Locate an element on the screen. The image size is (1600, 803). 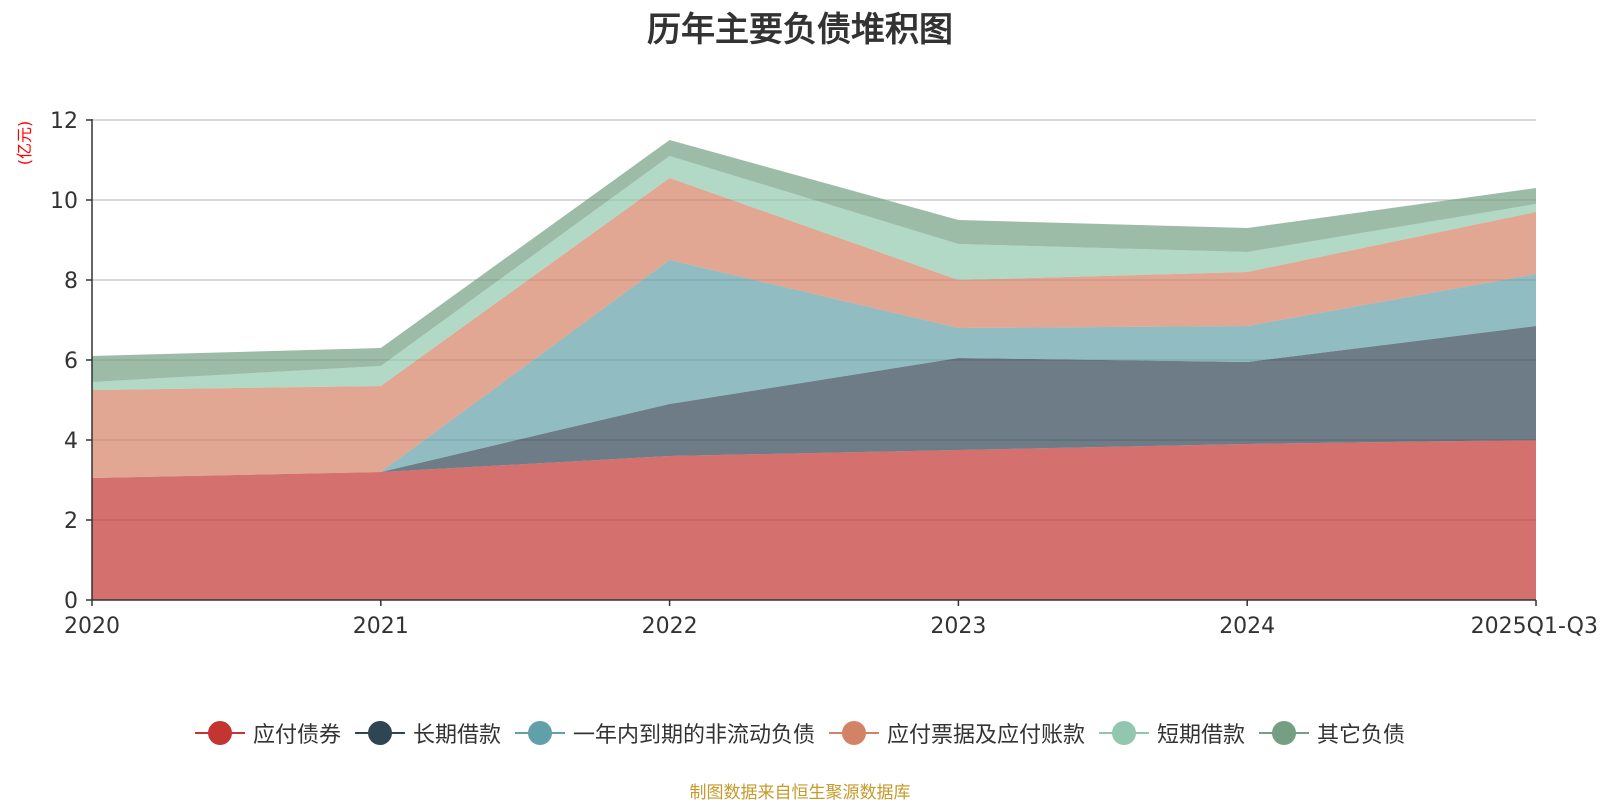
legend-item: 其它负债 is located at coordinates (1332, 733).